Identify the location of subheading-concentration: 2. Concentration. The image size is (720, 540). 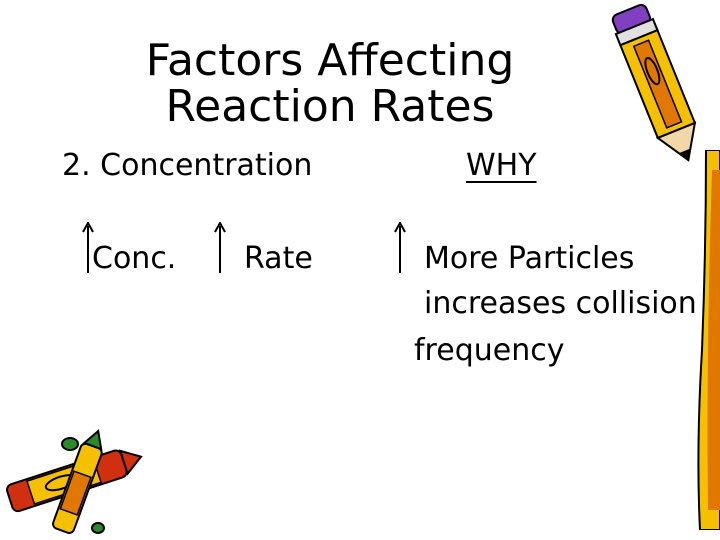
(187, 165).